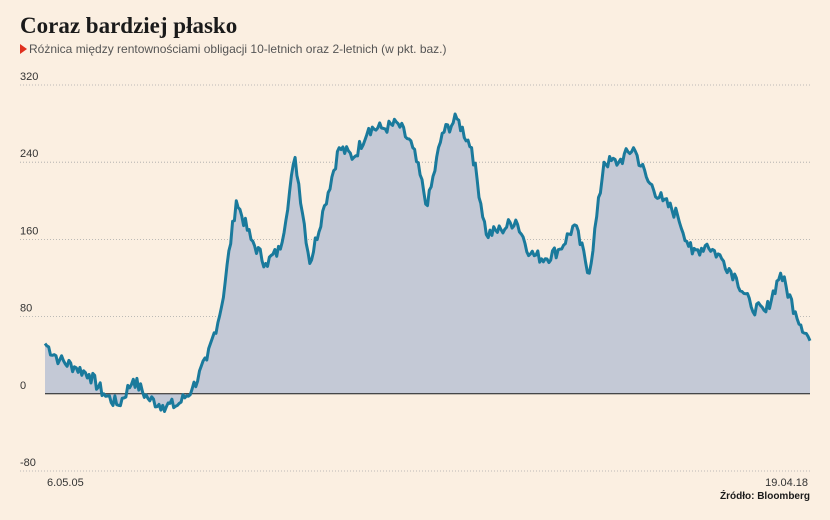  What do you see at coordinates (786, 483) in the screenshot?
I see `x-axis-label: 19.04.18` at bounding box center [786, 483].